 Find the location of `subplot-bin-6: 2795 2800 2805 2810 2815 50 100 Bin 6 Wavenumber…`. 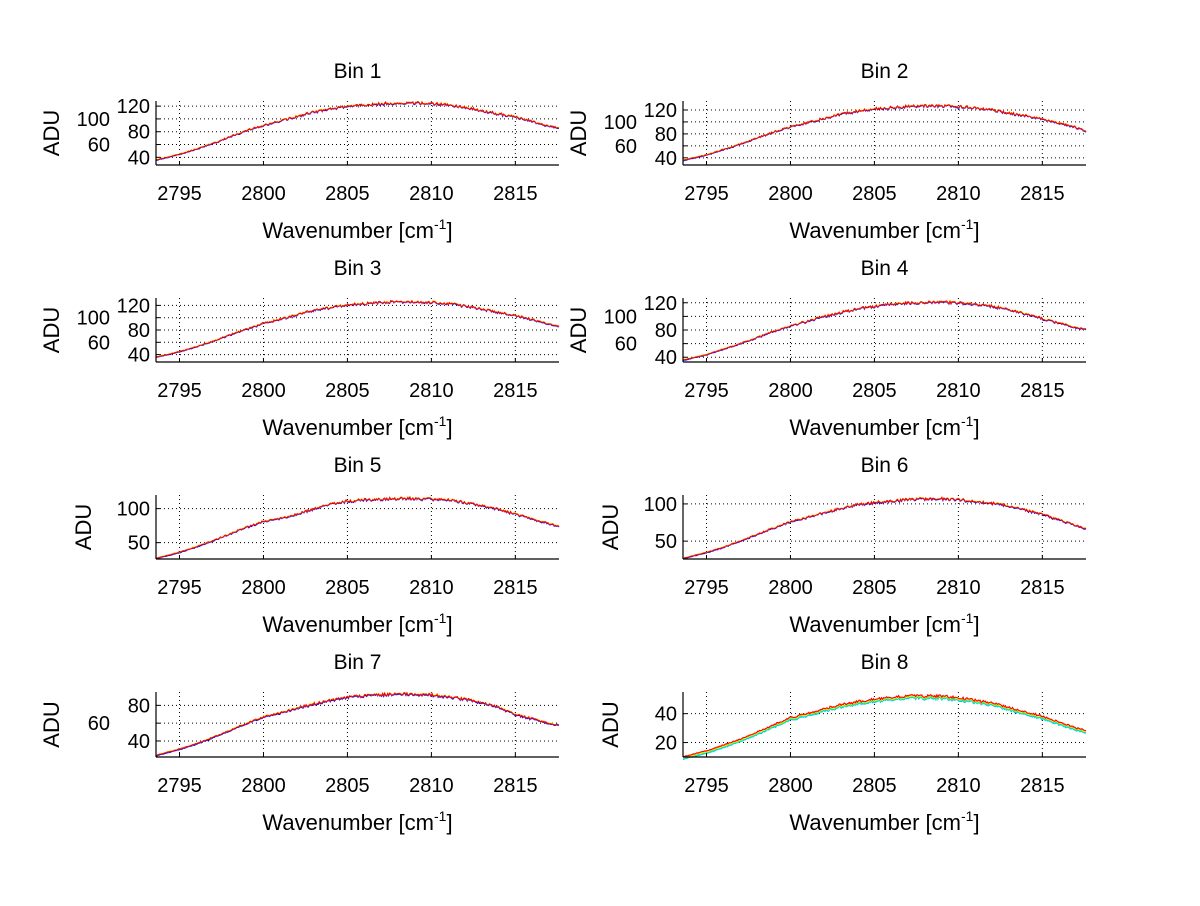

subplot-bin-6: 2795 2800 2805 2810 2815 50 100 Bin 6 Wavenumber… is located at coordinates (842, 545).